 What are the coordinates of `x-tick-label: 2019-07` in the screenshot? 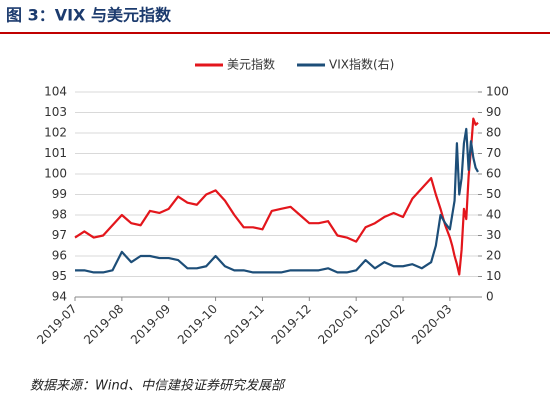 It's located at (56, 324).